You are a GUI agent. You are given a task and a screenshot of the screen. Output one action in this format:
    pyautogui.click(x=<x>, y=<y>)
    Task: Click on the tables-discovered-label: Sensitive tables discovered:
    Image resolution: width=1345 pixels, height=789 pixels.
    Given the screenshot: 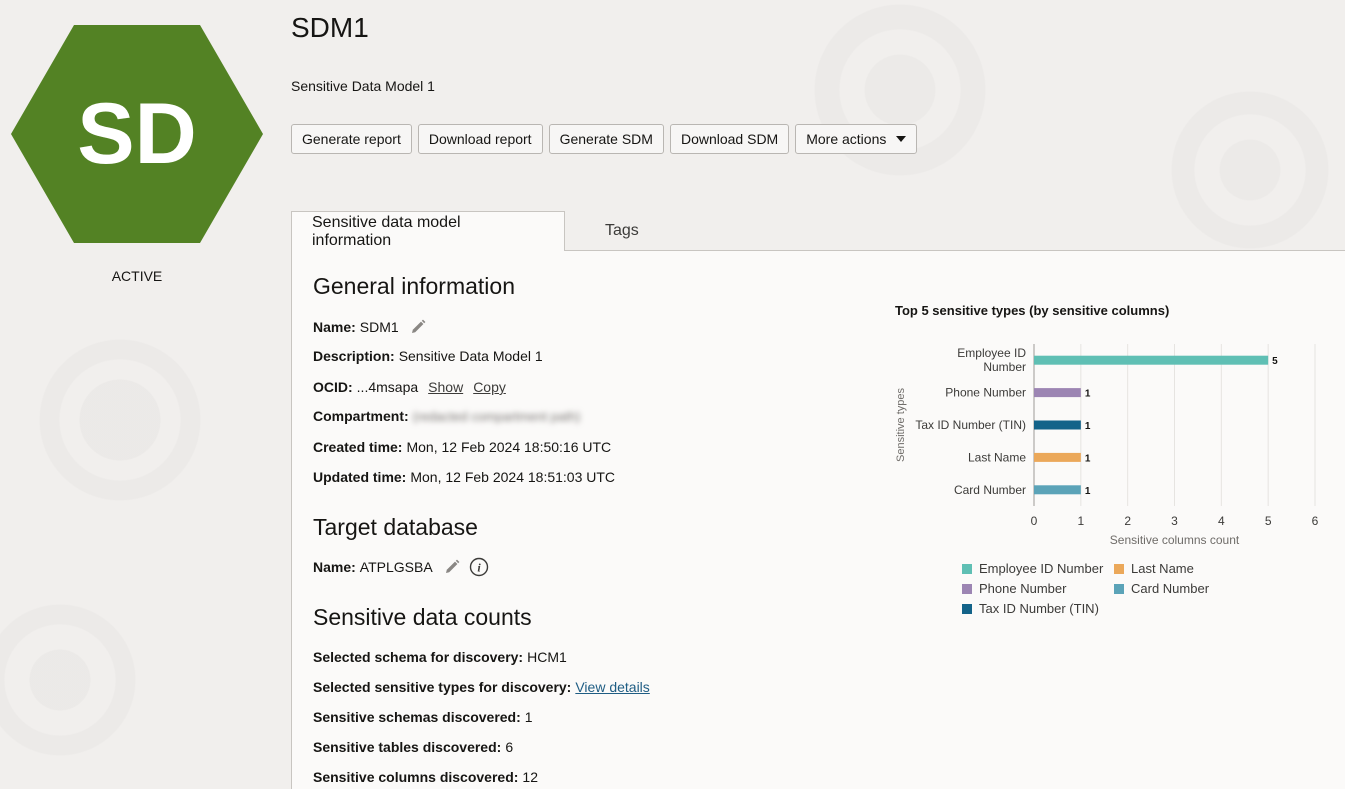 What is the action you would take?
    pyautogui.click(x=407, y=747)
    